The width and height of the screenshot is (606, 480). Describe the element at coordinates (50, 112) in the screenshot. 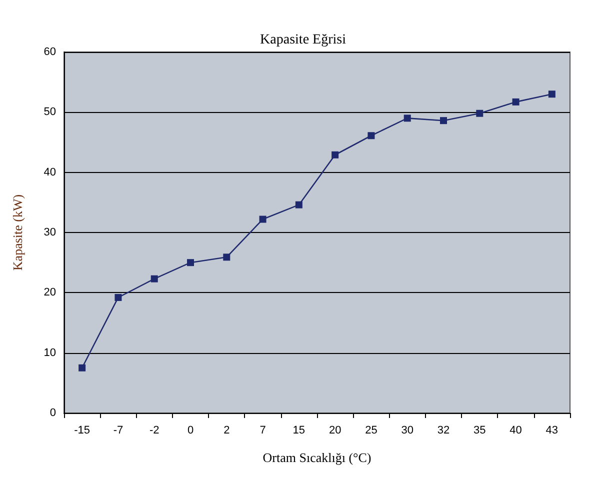

I see `y-tick-label: 50` at that location.